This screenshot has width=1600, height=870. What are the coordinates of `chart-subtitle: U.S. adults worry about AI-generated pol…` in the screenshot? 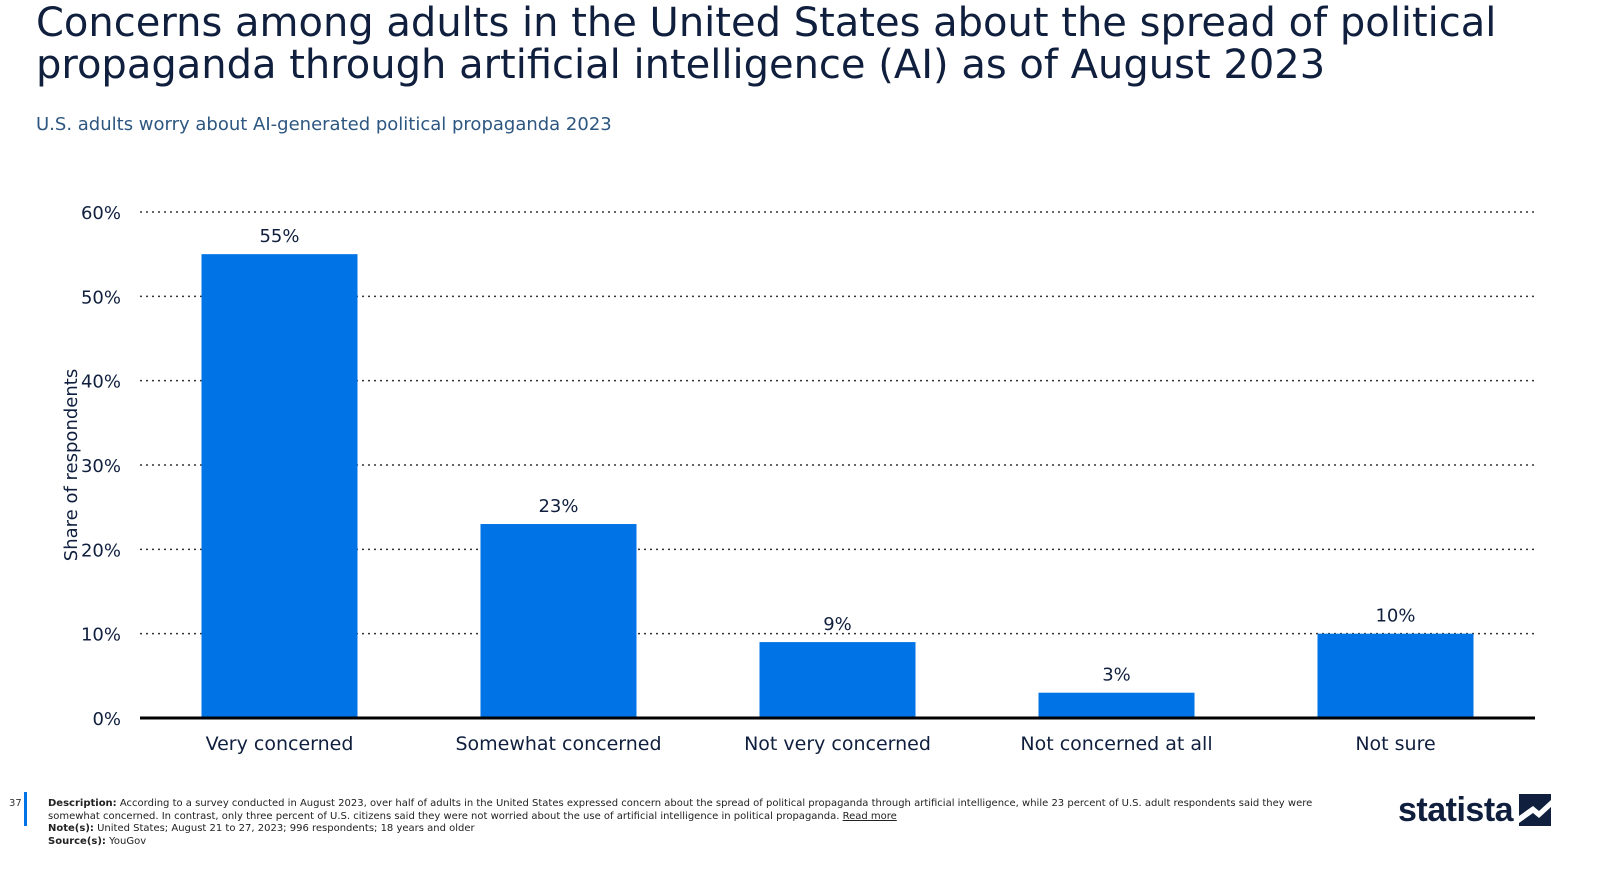 It's located at (324, 124).